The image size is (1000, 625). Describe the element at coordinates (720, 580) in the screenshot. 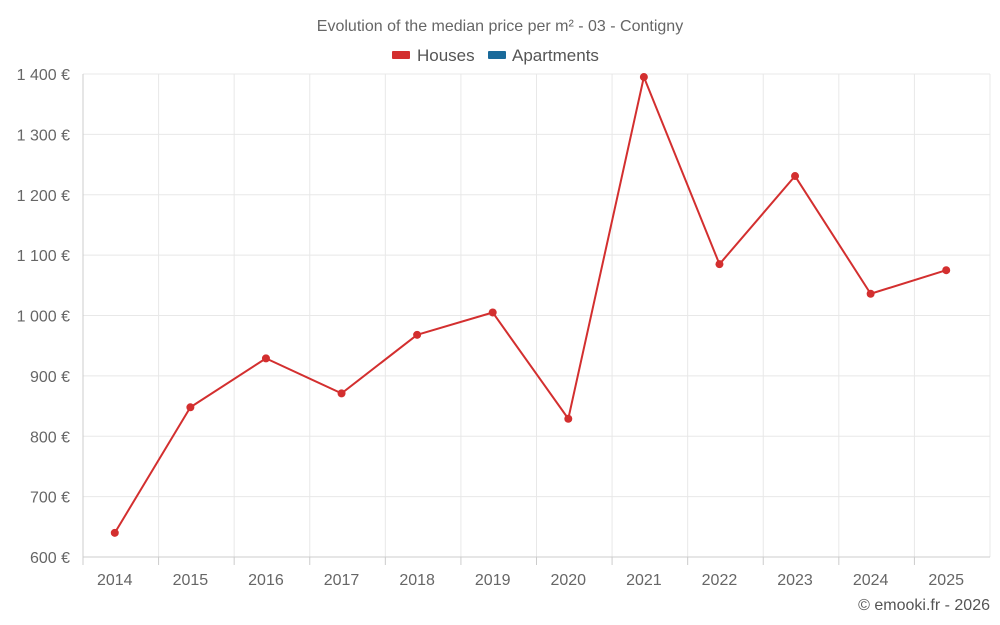

I see `x-tick-label: 2022` at that location.